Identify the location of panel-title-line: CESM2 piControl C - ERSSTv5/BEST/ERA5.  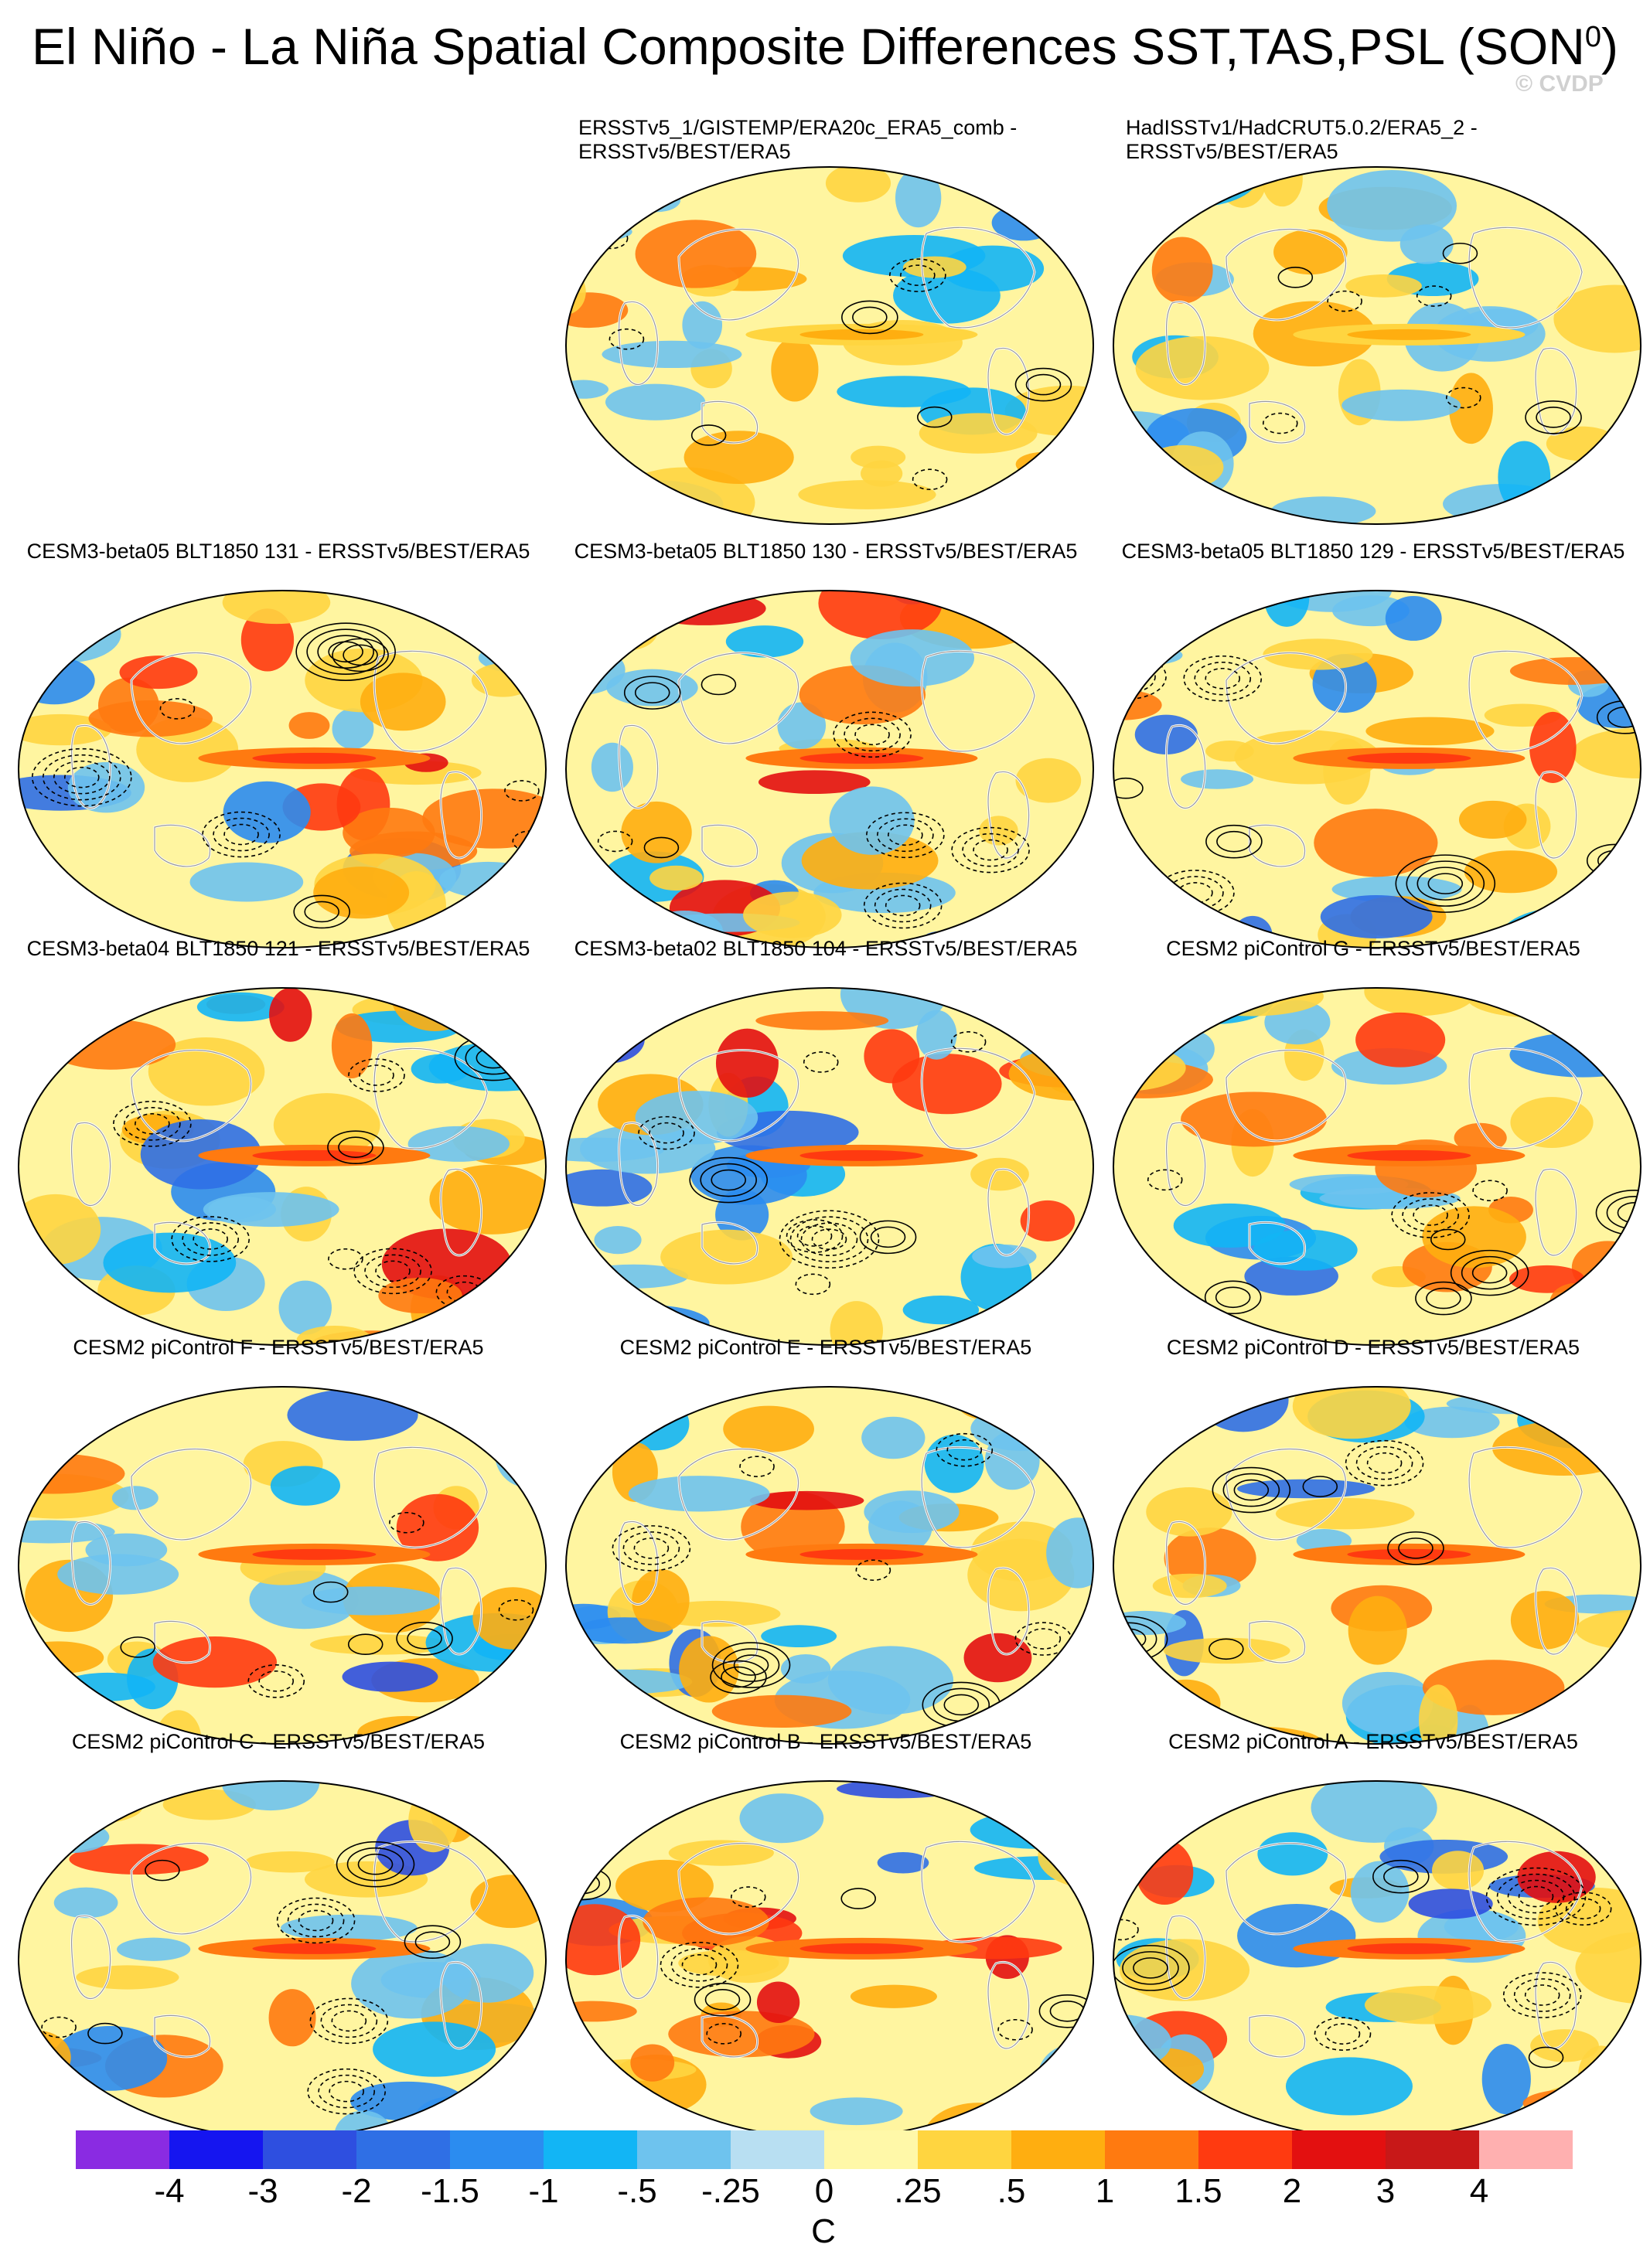
(278, 1741).